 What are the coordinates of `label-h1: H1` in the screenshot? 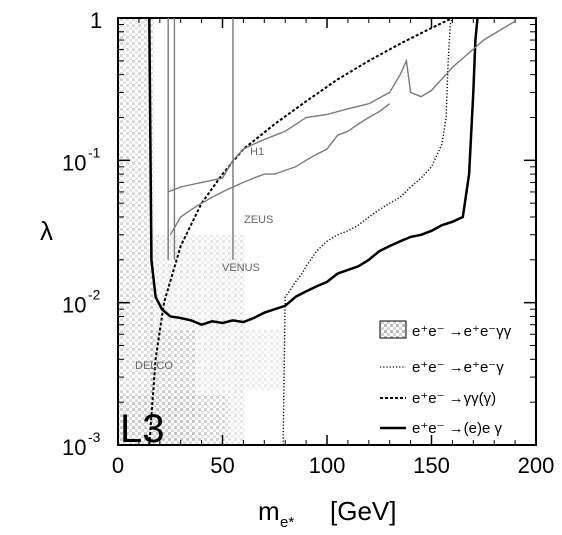 It's located at (257, 152).